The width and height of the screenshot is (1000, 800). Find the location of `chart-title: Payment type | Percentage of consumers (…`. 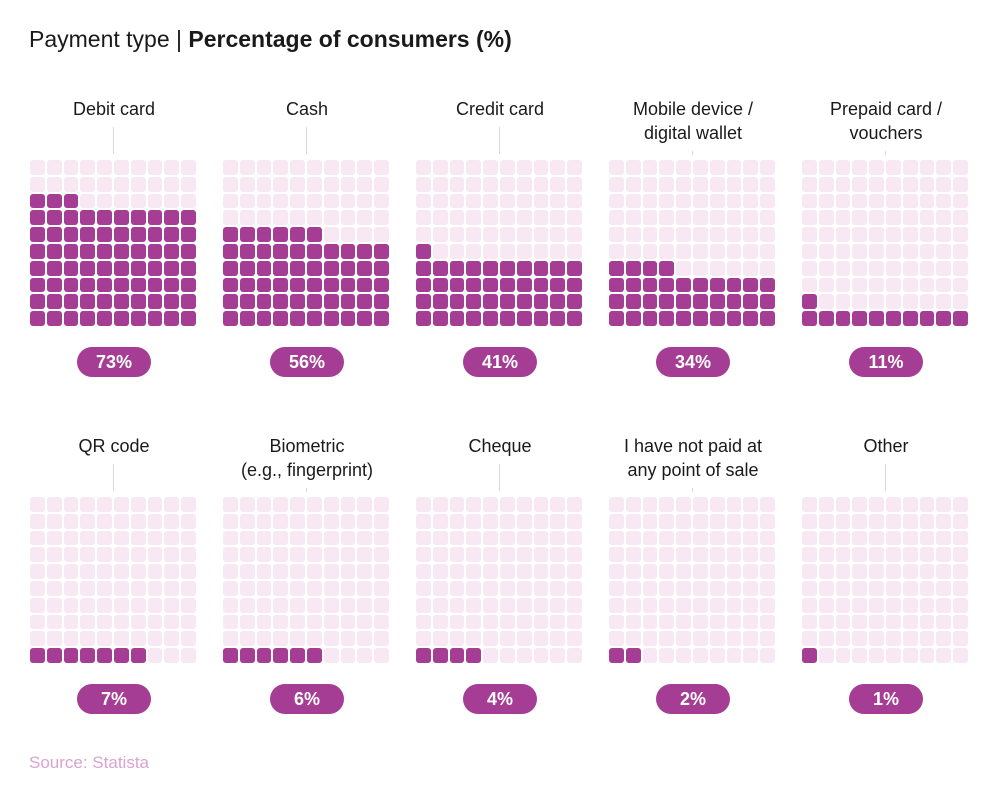

chart-title: Payment type | Percentage of consumers (… is located at coordinates (270, 39).